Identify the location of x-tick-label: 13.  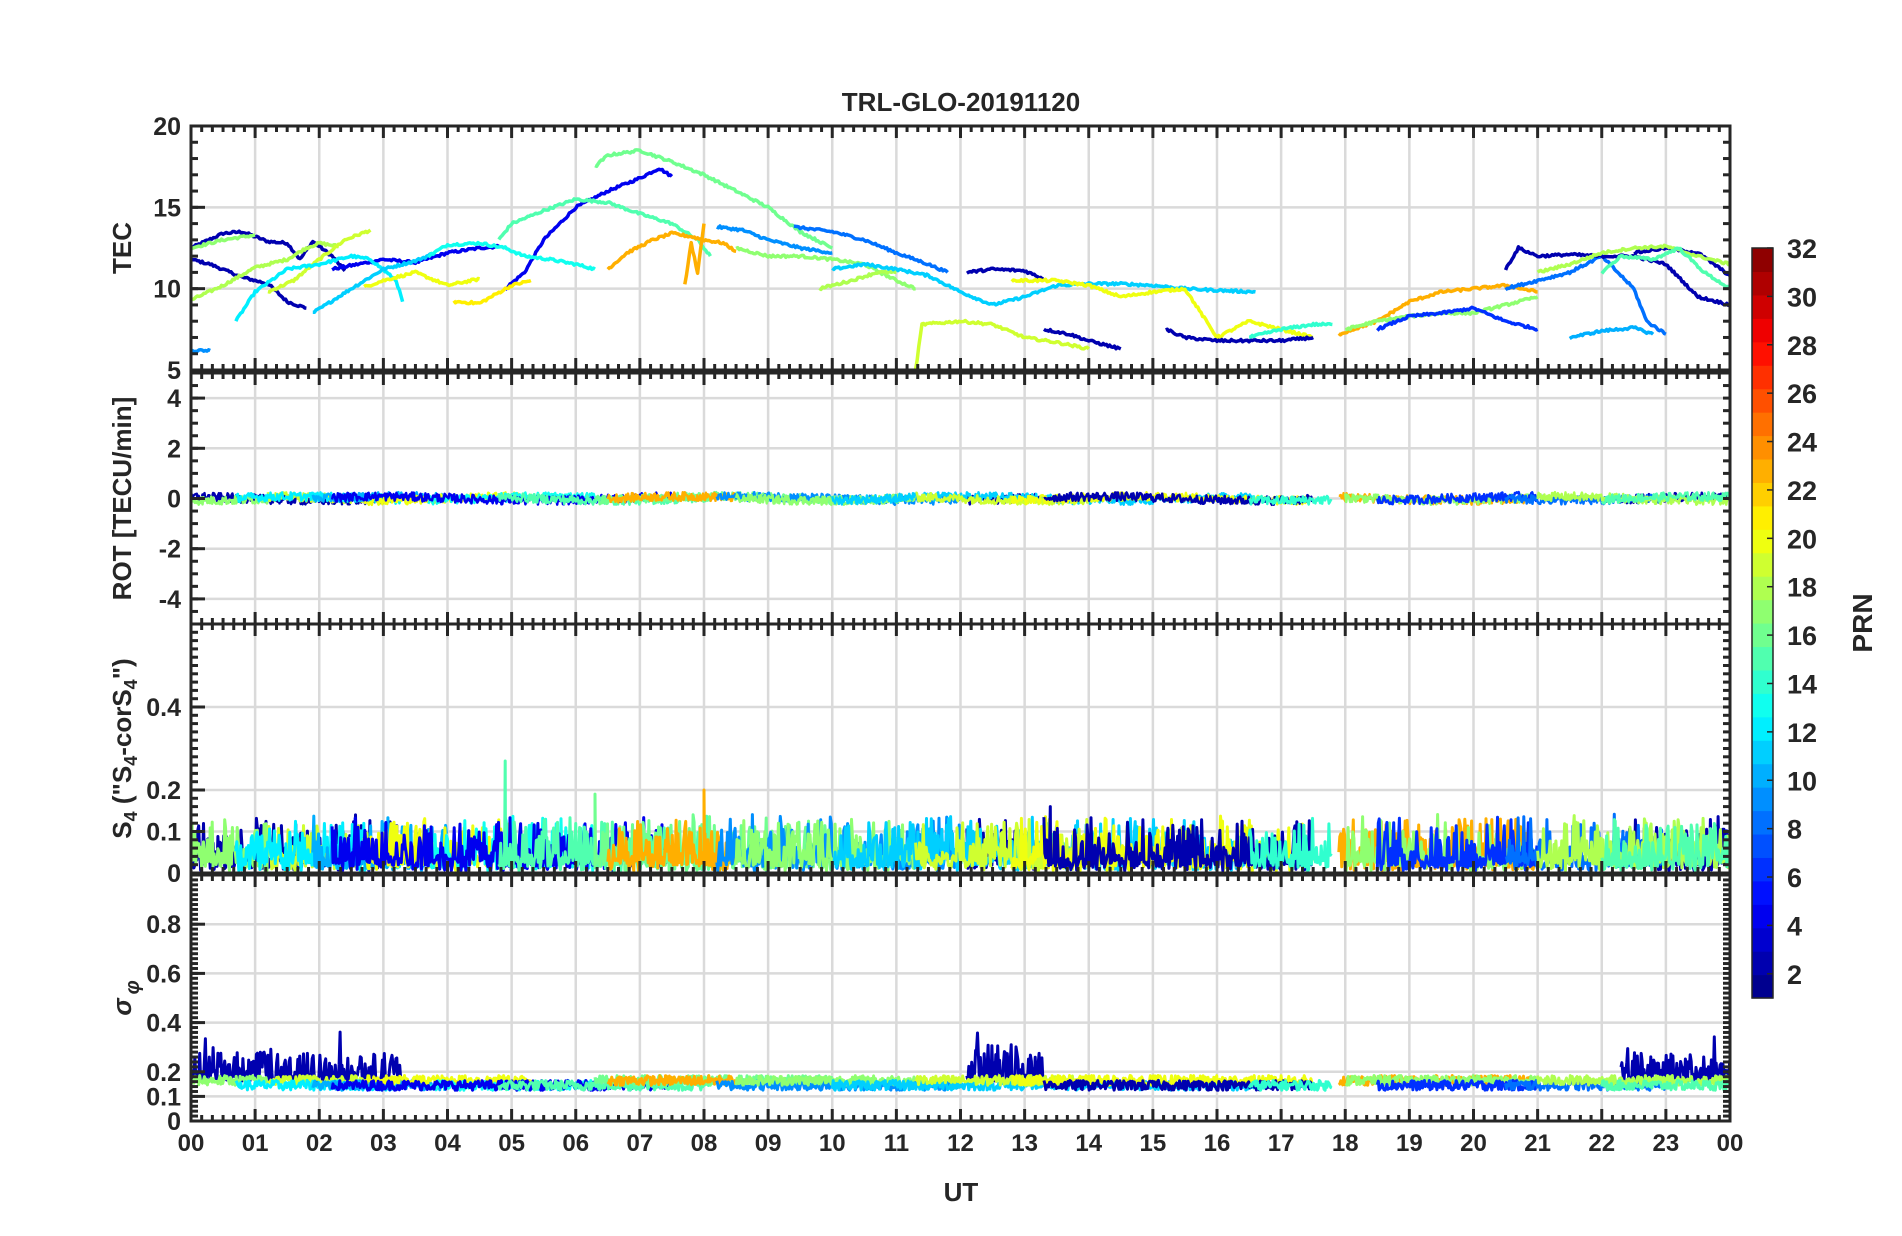
(1024, 1143).